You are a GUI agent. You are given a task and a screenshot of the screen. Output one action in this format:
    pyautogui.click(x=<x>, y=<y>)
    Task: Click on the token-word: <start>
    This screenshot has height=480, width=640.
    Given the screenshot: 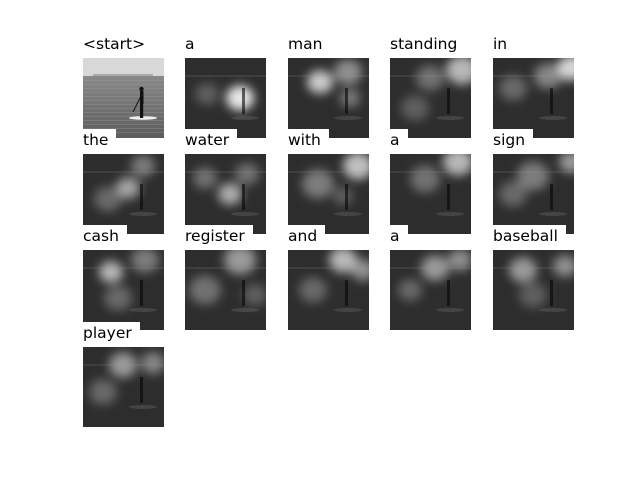 What is the action you would take?
    pyautogui.click(x=118, y=44)
    